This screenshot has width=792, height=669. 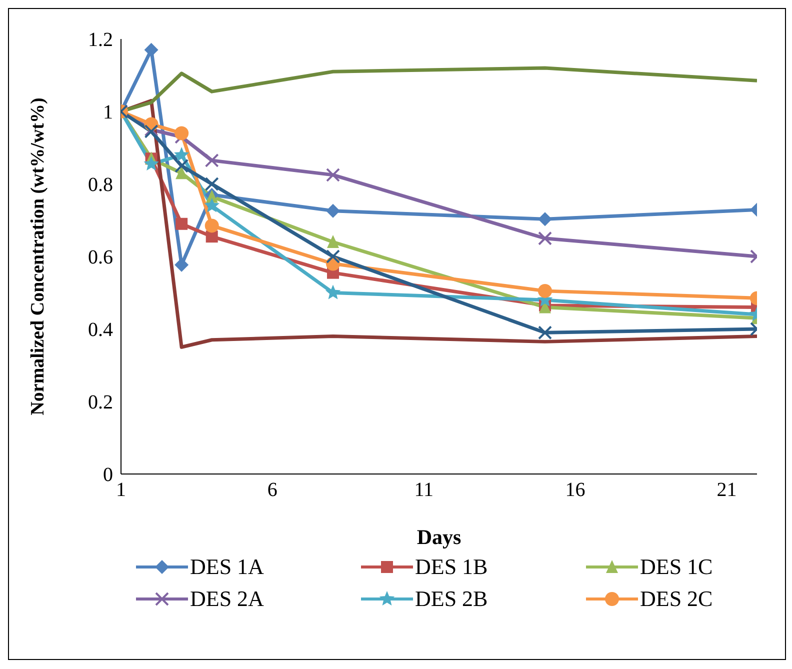 What do you see at coordinates (726, 490) in the screenshot?
I see `x-tick-label: 21` at bounding box center [726, 490].